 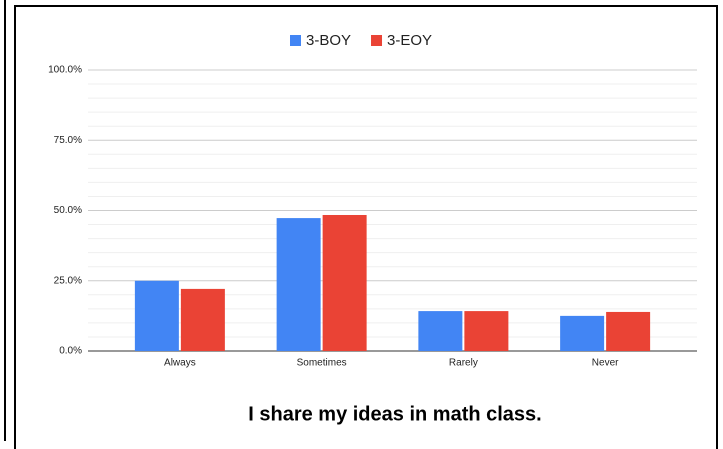 I want to click on legend-label: 3-EOY, so click(x=409, y=40).